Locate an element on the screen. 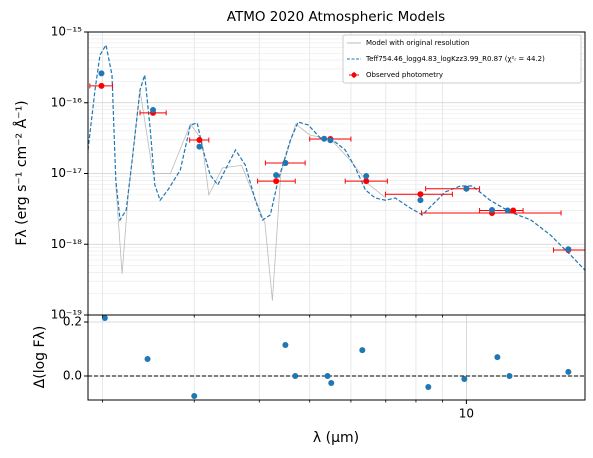 The image size is (593, 458). y-axis-label: Δ(log Fλ) is located at coordinates (40, 357).